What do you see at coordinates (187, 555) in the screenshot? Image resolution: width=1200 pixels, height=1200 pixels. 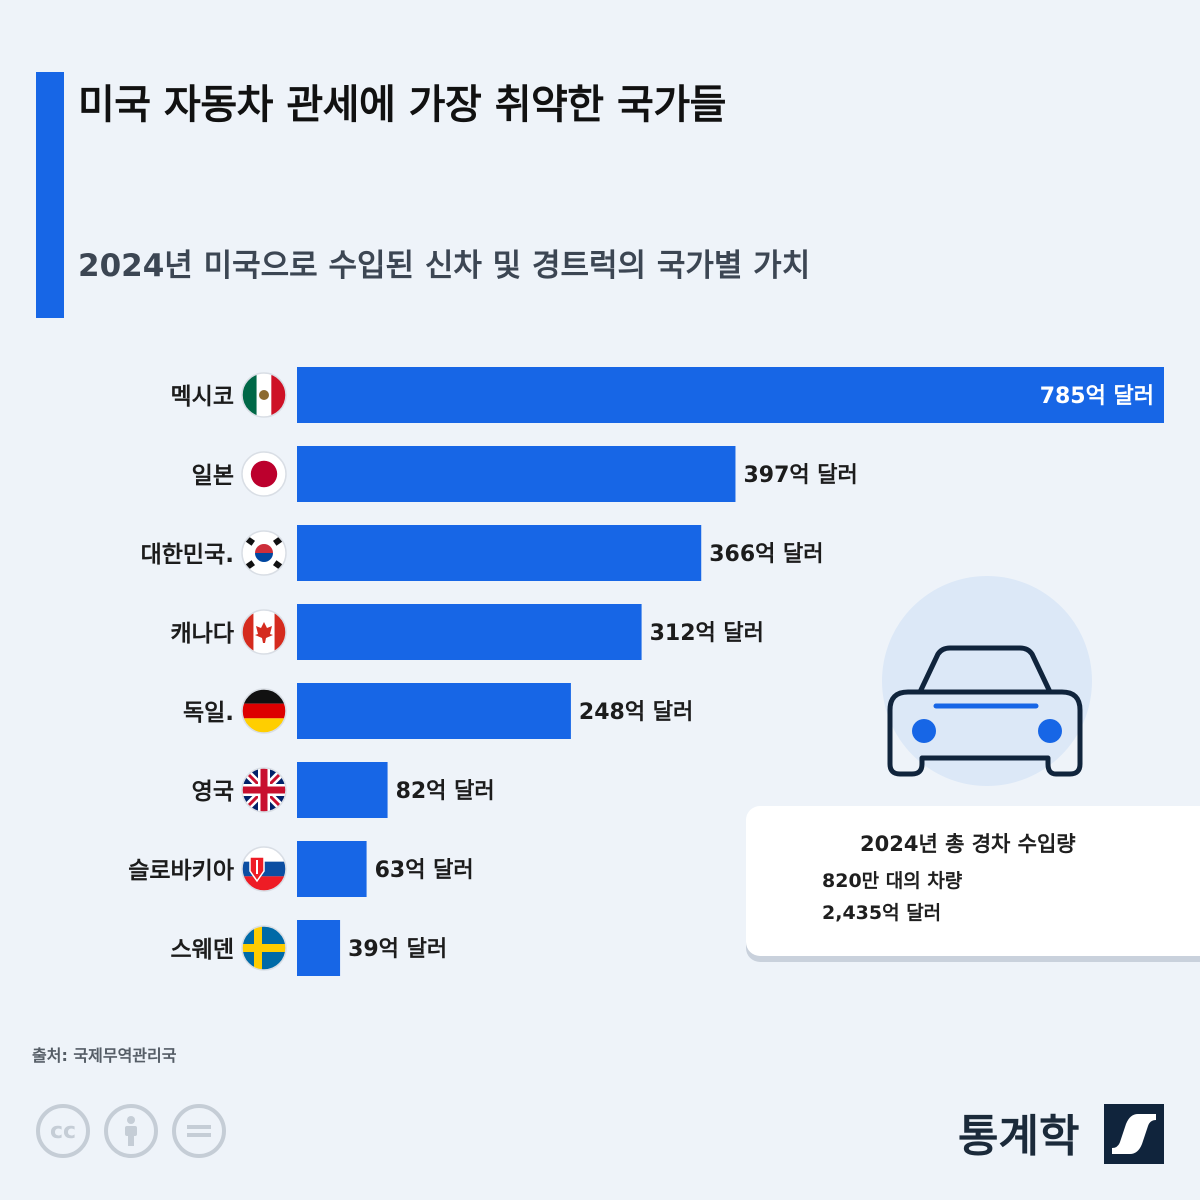 I see `category-label: 대한민국.` at bounding box center [187, 555].